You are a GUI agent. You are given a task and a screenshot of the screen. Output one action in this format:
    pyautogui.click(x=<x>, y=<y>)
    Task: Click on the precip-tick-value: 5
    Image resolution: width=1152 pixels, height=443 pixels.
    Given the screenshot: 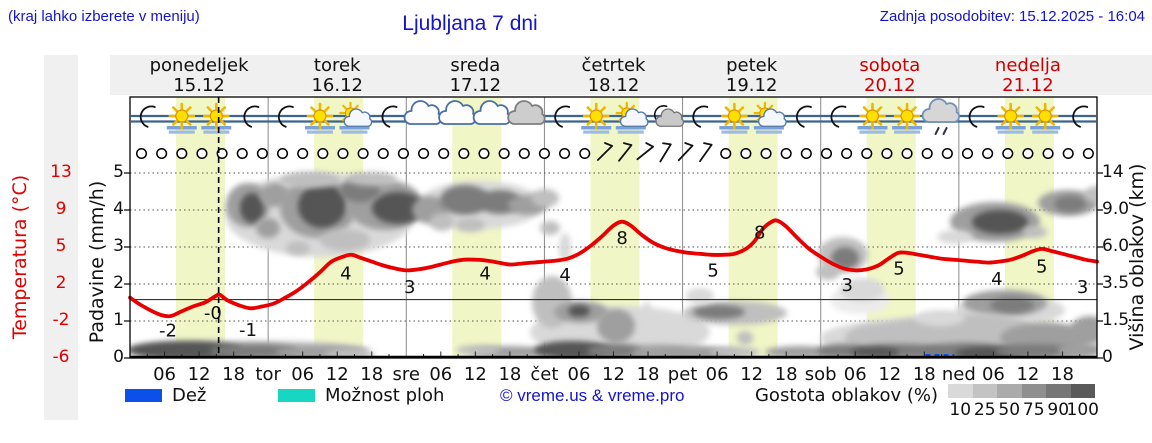 What is the action you would take?
    pyautogui.click(x=118, y=172)
    